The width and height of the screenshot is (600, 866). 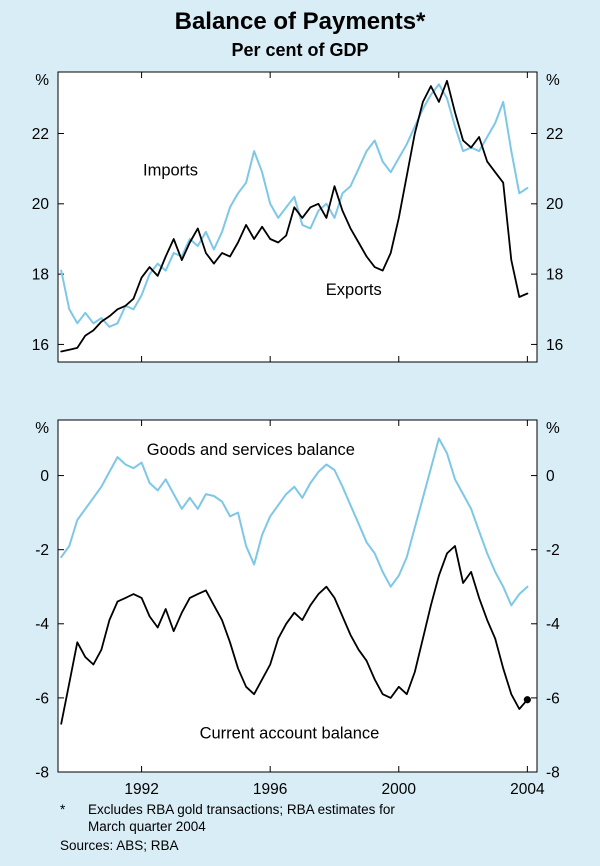 What do you see at coordinates (555, 204) in the screenshot?
I see `y-tick-label-right: 20` at bounding box center [555, 204].